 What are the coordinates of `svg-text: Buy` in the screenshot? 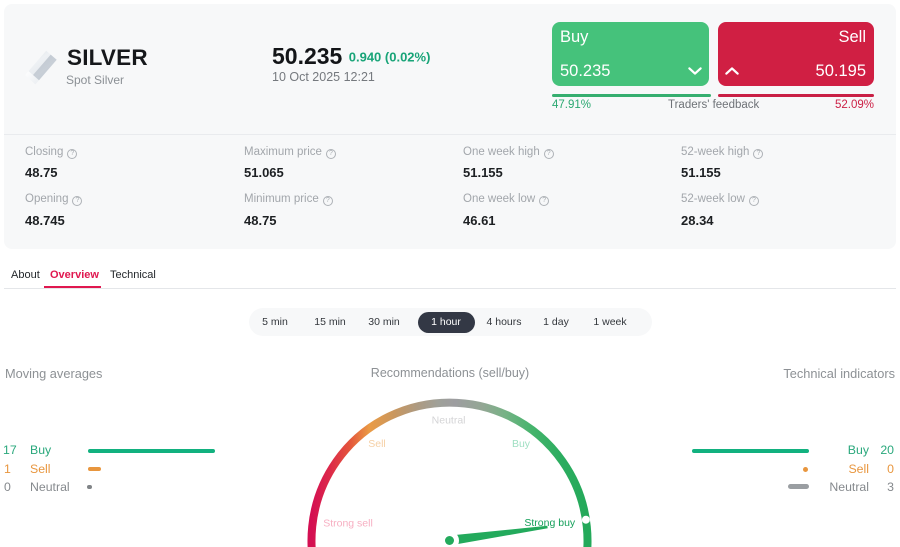 It's located at (521, 444).